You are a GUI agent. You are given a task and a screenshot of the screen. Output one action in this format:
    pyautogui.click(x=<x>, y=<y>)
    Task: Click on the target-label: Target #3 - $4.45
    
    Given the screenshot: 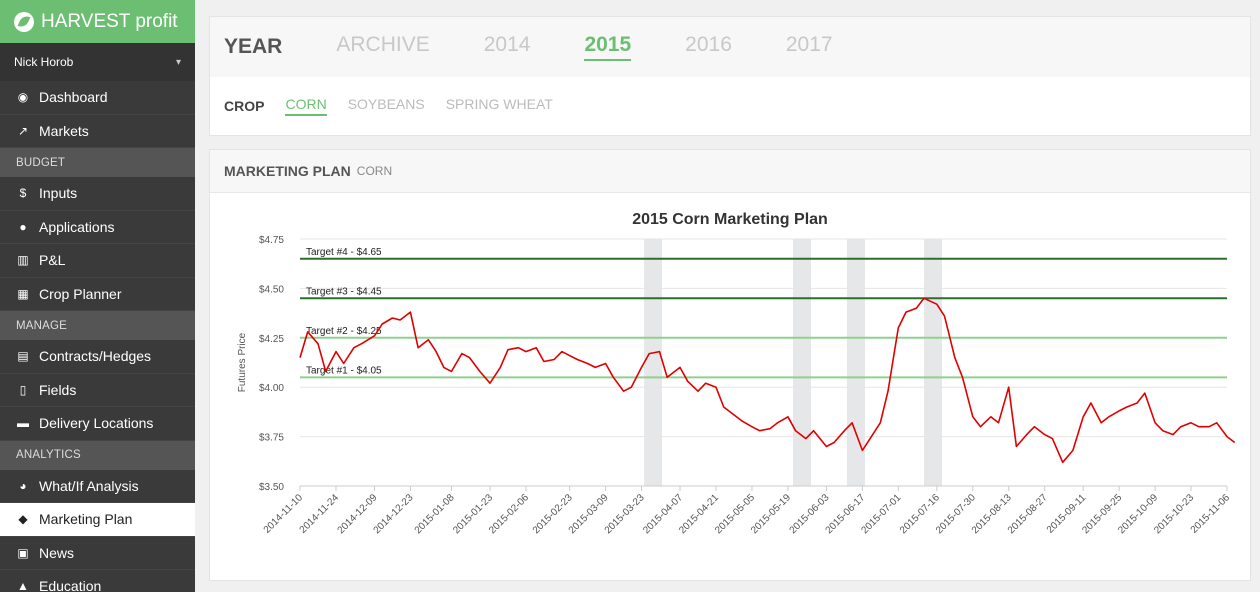 What is the action you would take?
    pyautogui.click(x=344, y=291)
    